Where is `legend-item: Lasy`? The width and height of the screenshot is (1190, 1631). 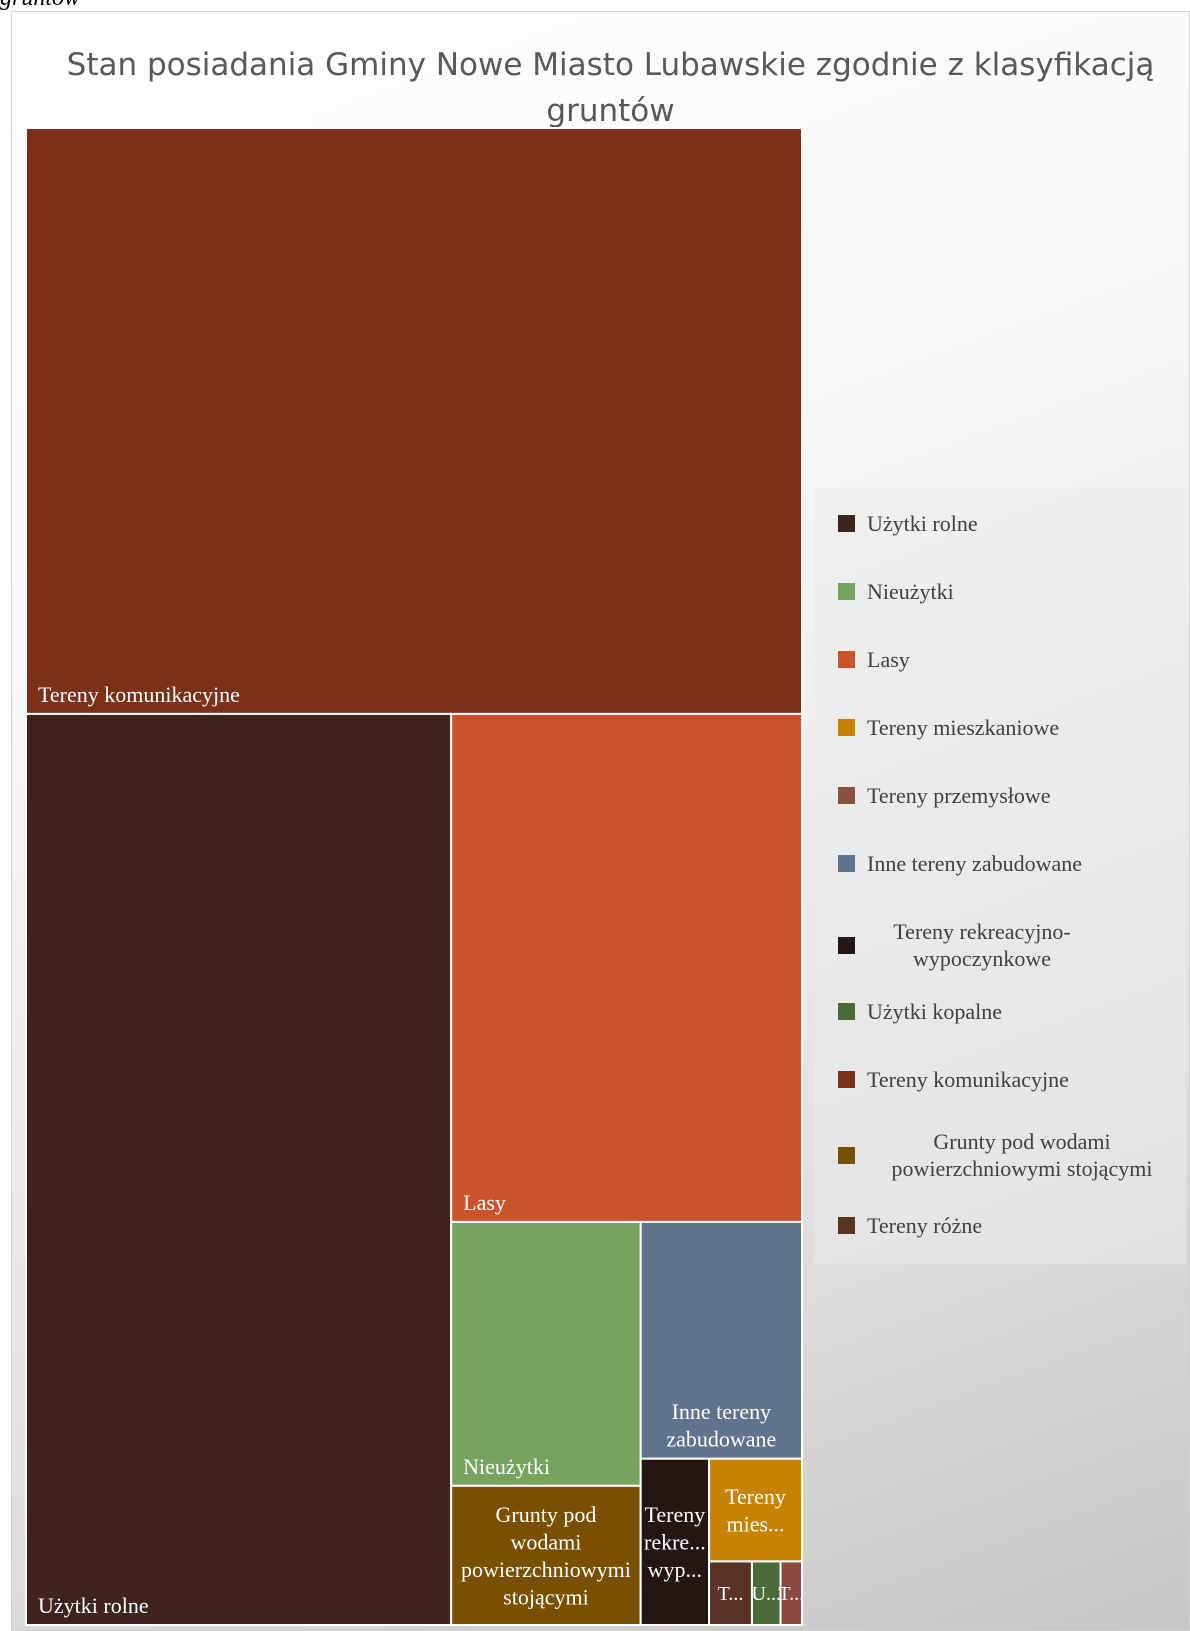
legend-item: Lasy is located at coordinates (1008, 659).